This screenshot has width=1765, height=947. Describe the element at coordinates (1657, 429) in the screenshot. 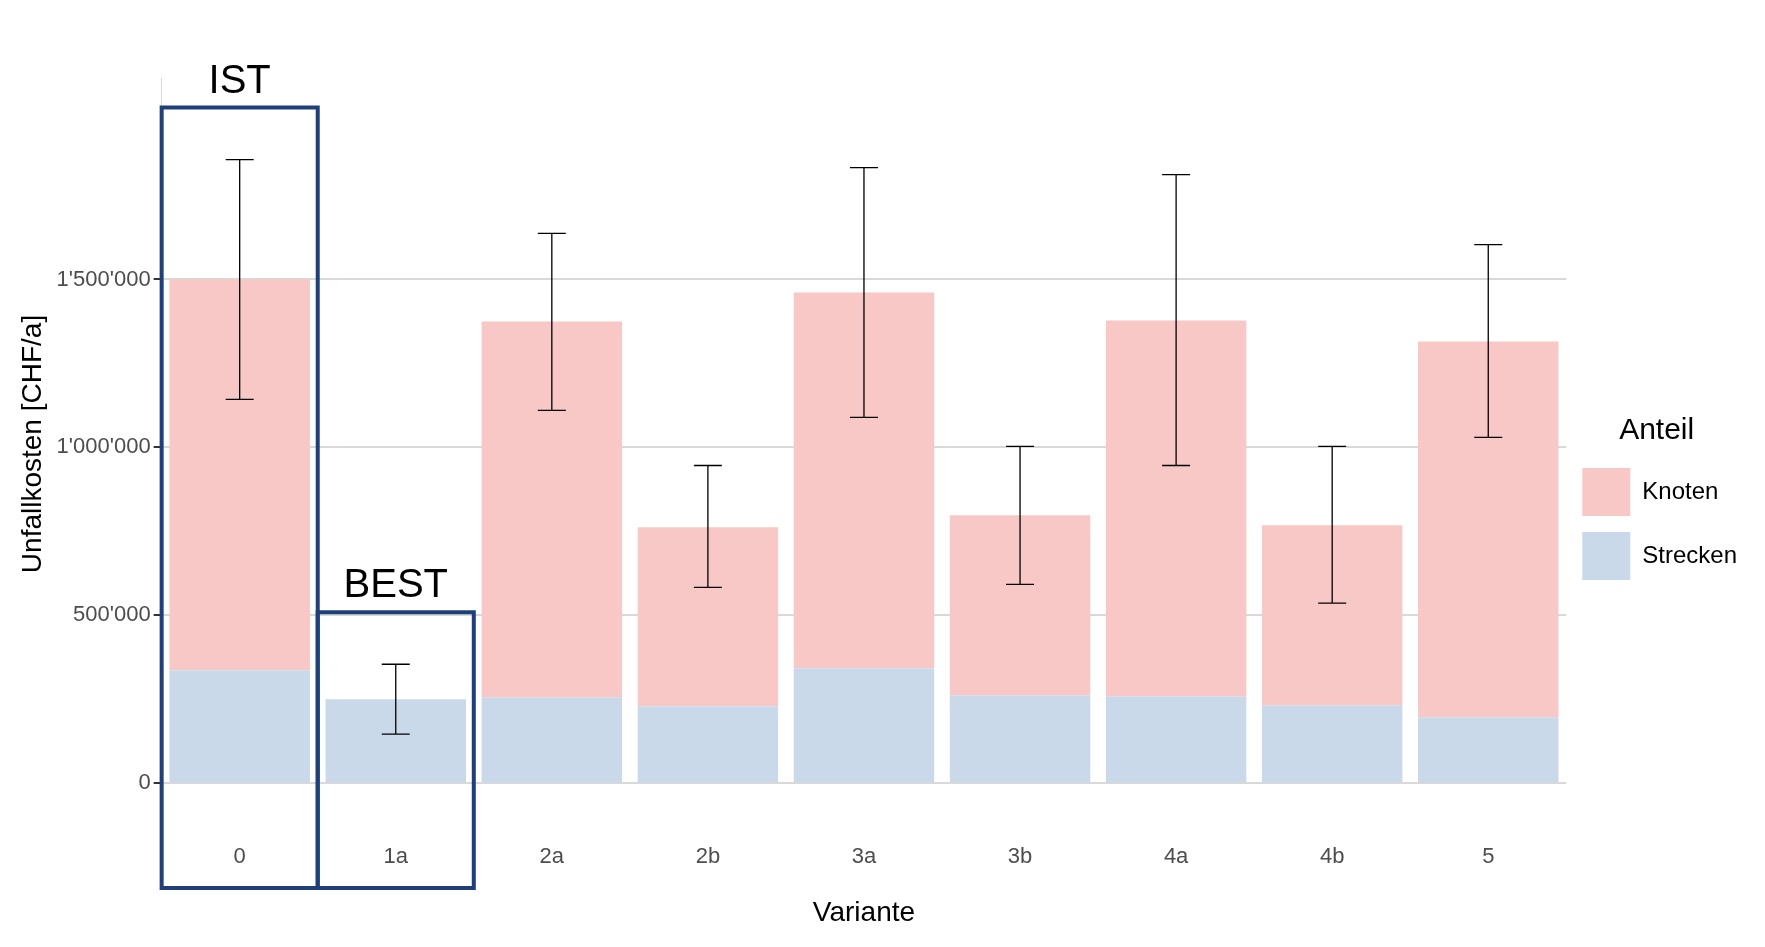

I see `legend-title: Anteil` at that location.